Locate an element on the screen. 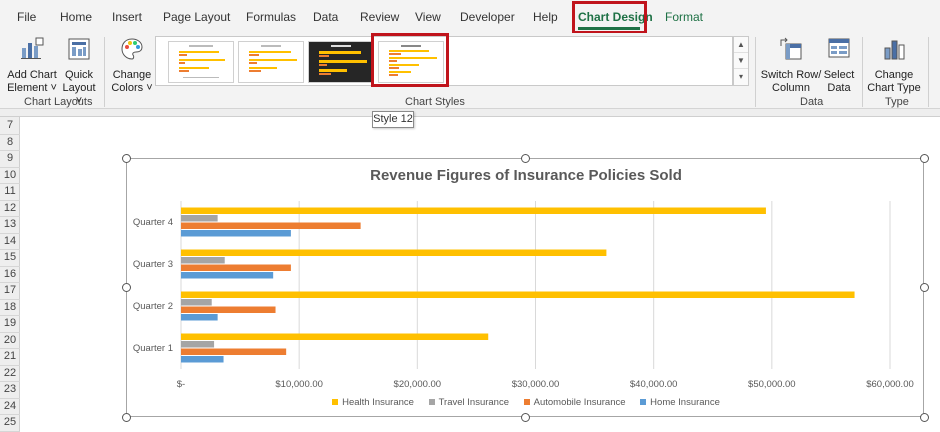 The width and height of the screenshot is (940, 432). row-number: 14 is located at coordinates (10, 240).